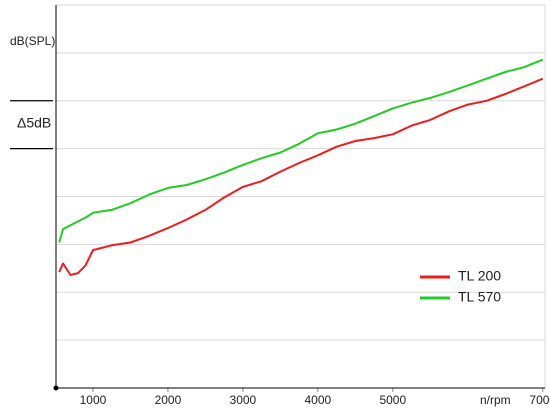 Image resolution: width=550 pixels, height=413 pixels. What do you see at coordinates (495, 400) in the screenshot?
I see `x-axis-label: n/rpm` at bounding box center [495, 400].